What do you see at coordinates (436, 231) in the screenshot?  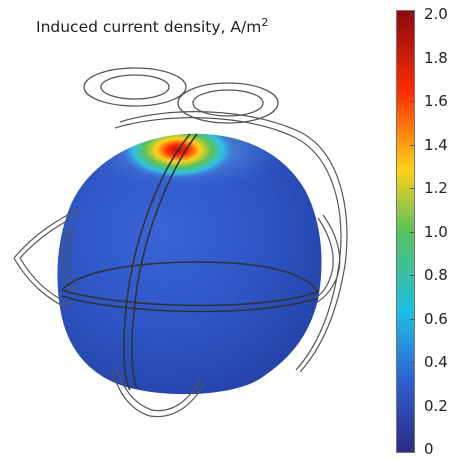 I see `colorbar-tick-label: 1.0` at bounding box center [436, 231].